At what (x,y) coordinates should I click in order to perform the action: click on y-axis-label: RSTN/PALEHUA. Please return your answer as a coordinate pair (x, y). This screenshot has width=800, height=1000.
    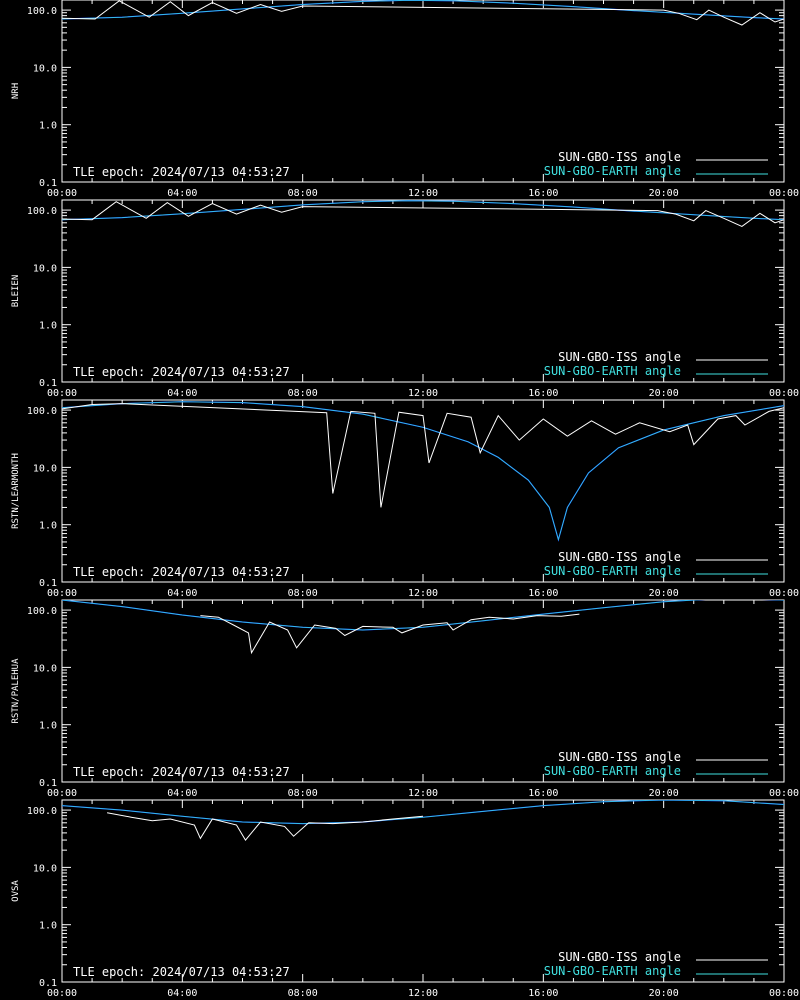
    Looking at the image, I should click on (16, 691).